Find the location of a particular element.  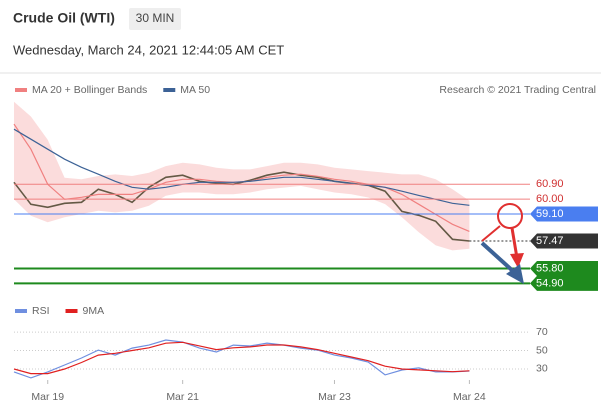

credit: Research © 2021 Trading Central is located at coordinates (517, 90).